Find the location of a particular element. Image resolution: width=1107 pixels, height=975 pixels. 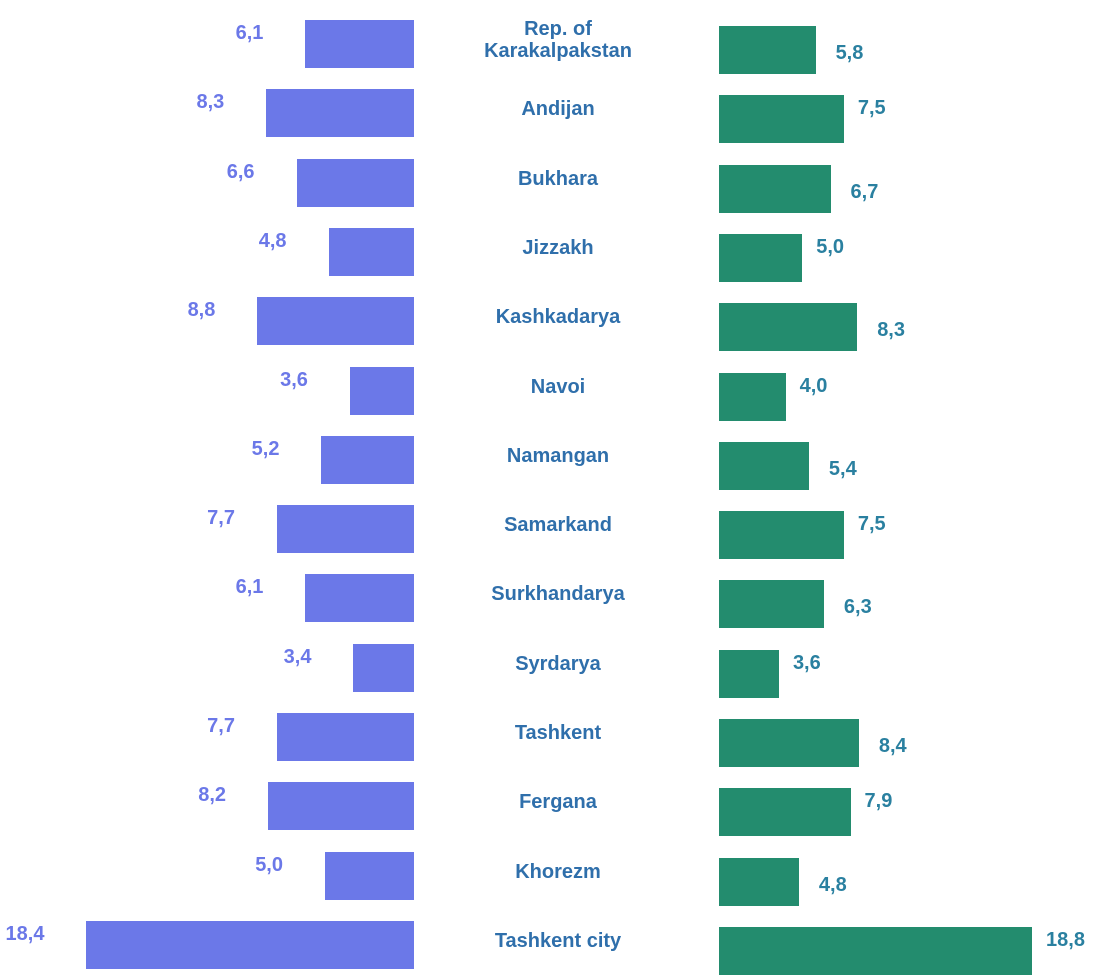

category-label: Kashkadarya is located at coordinates (558, 317).